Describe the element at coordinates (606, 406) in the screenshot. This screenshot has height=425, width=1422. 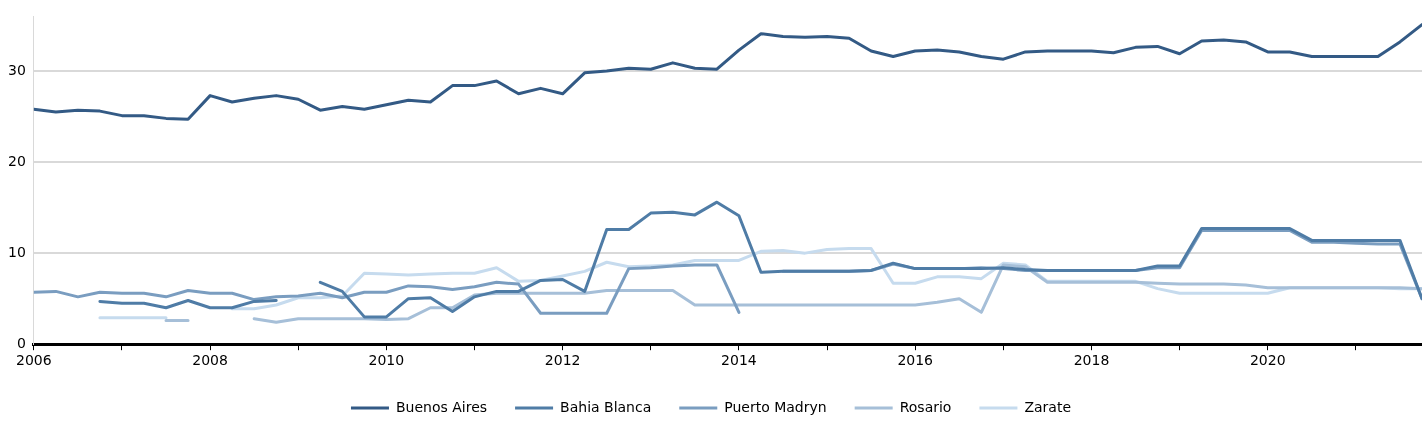
I see `legend-label: Bahia Blanca` at that location.